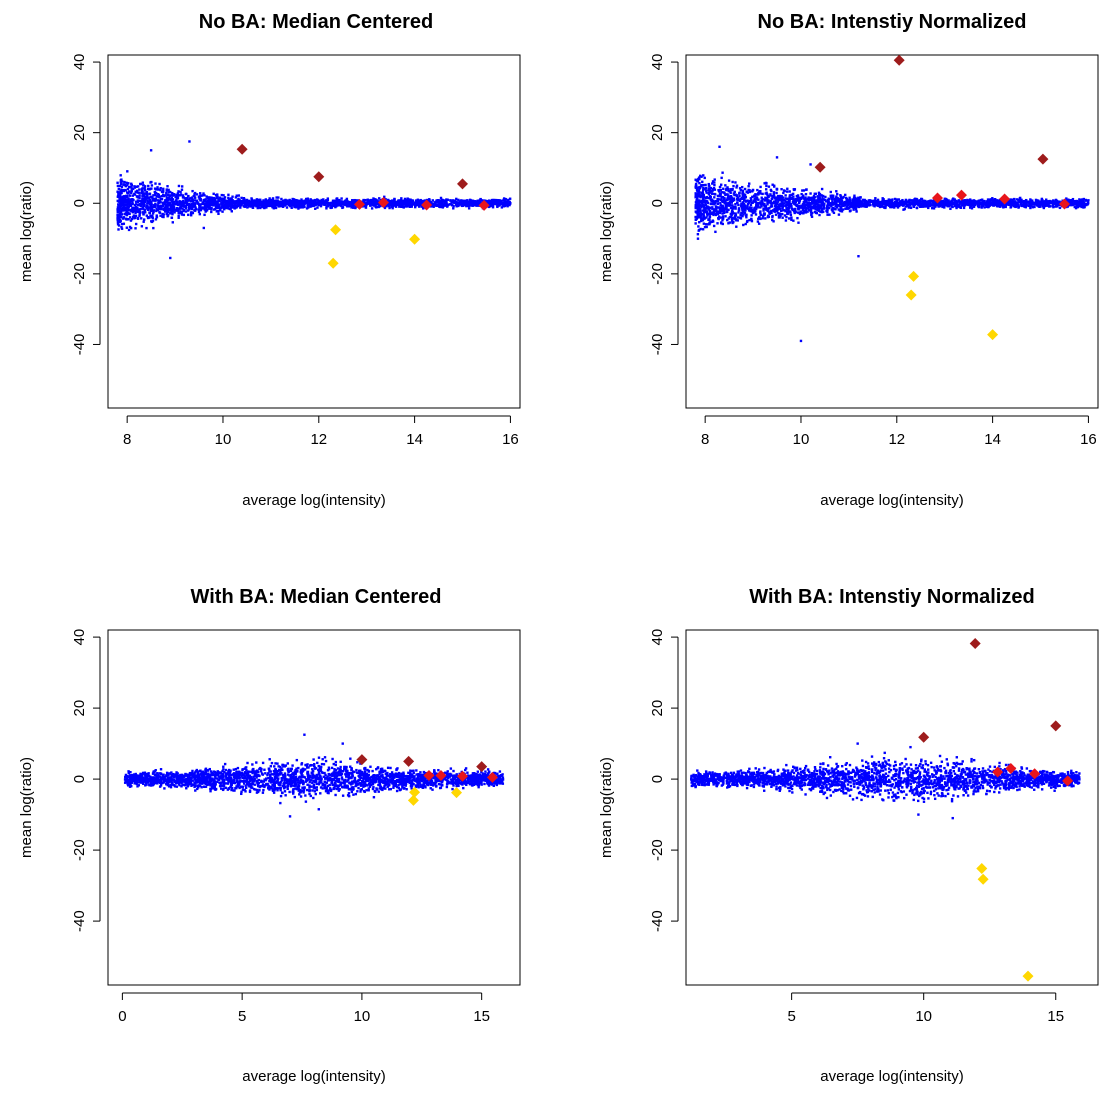  I want to click on plot-frame, so click(892, 231).